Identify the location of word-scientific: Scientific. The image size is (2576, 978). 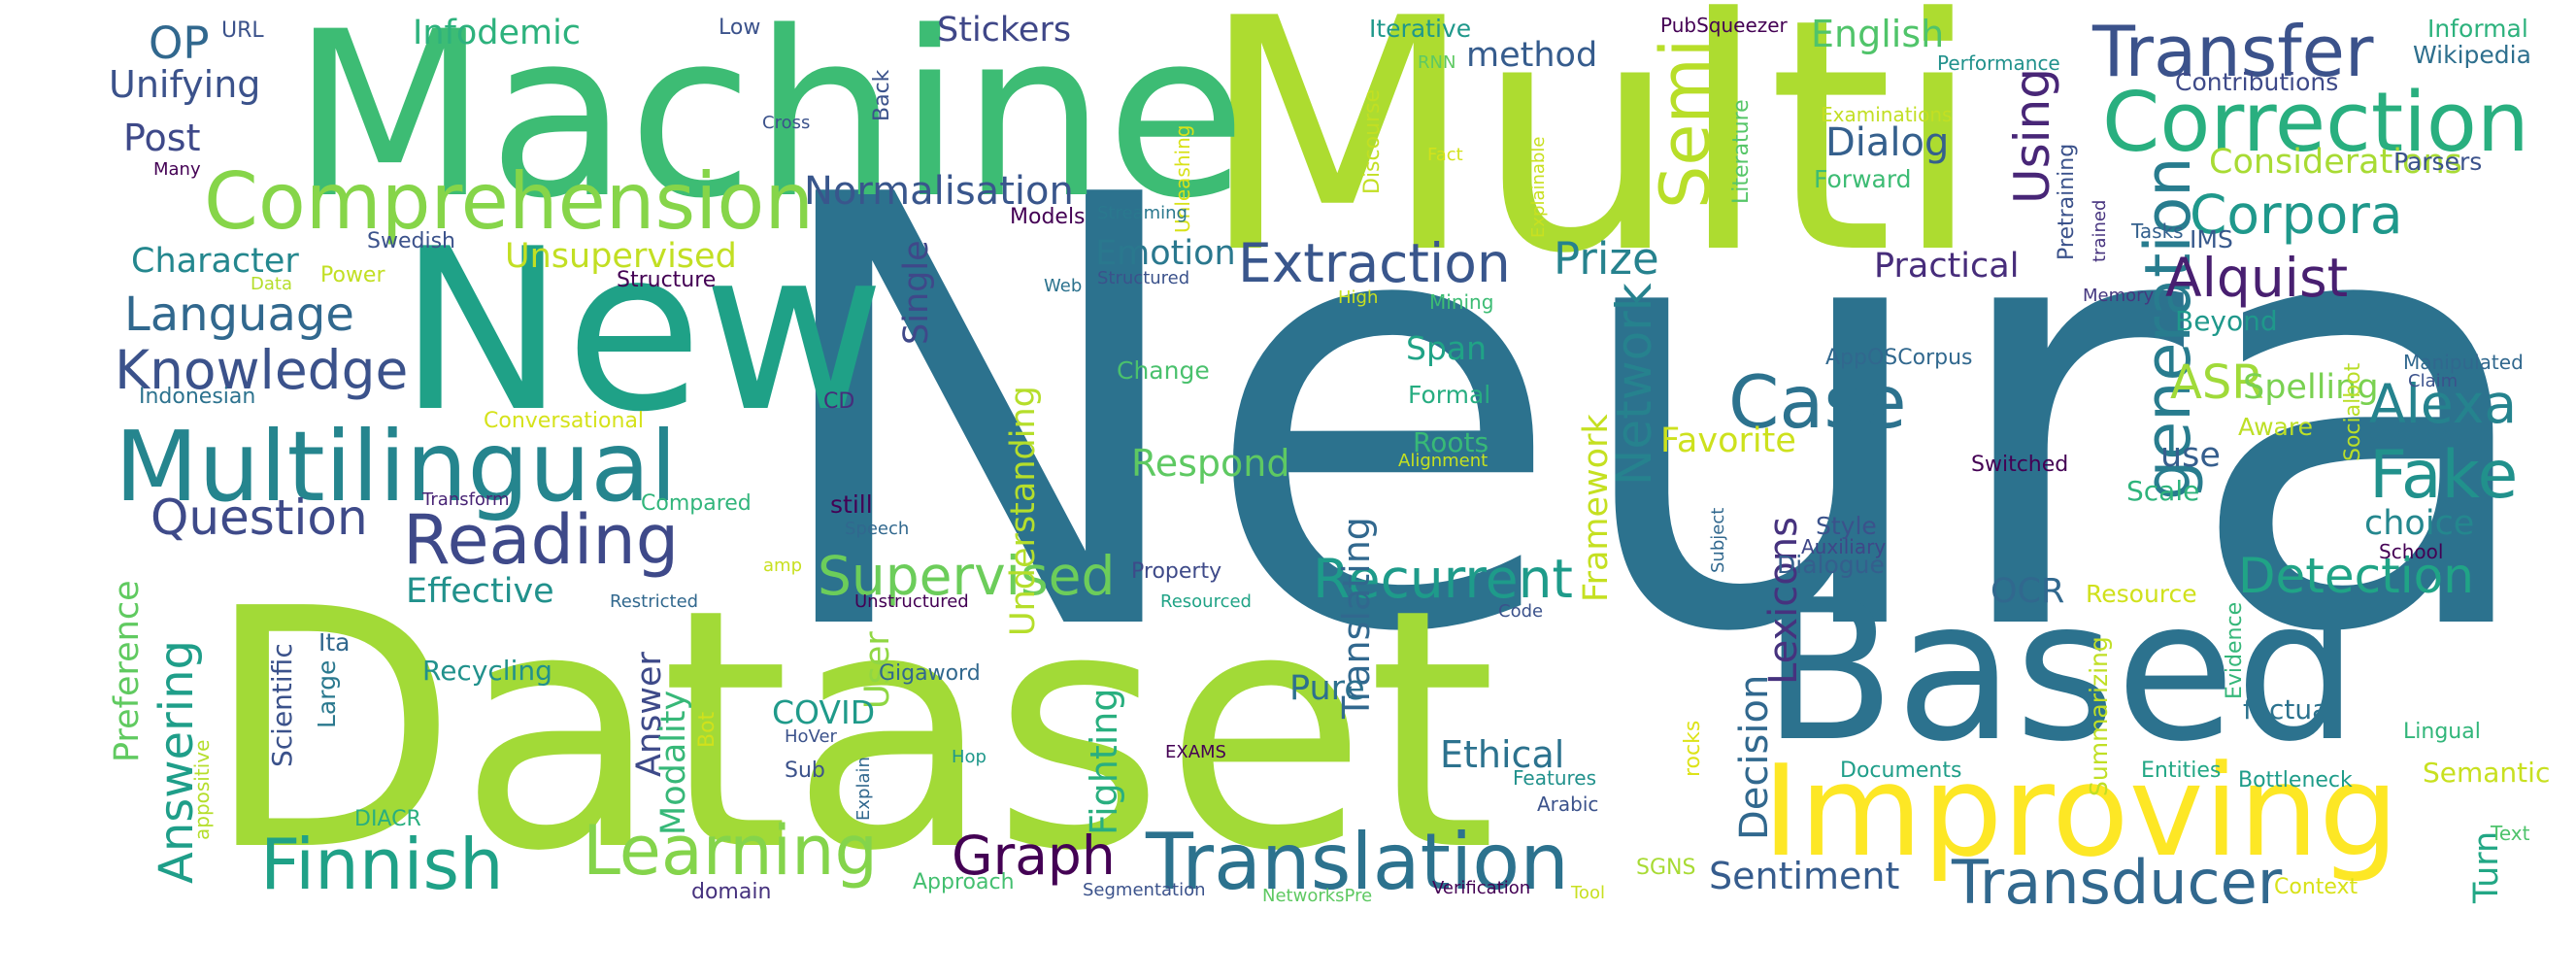
(282, 705).